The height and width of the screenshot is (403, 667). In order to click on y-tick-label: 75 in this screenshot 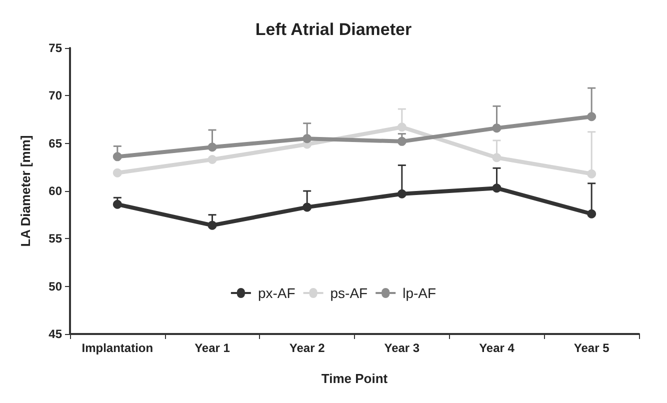, I will do `click(55, 48)`.